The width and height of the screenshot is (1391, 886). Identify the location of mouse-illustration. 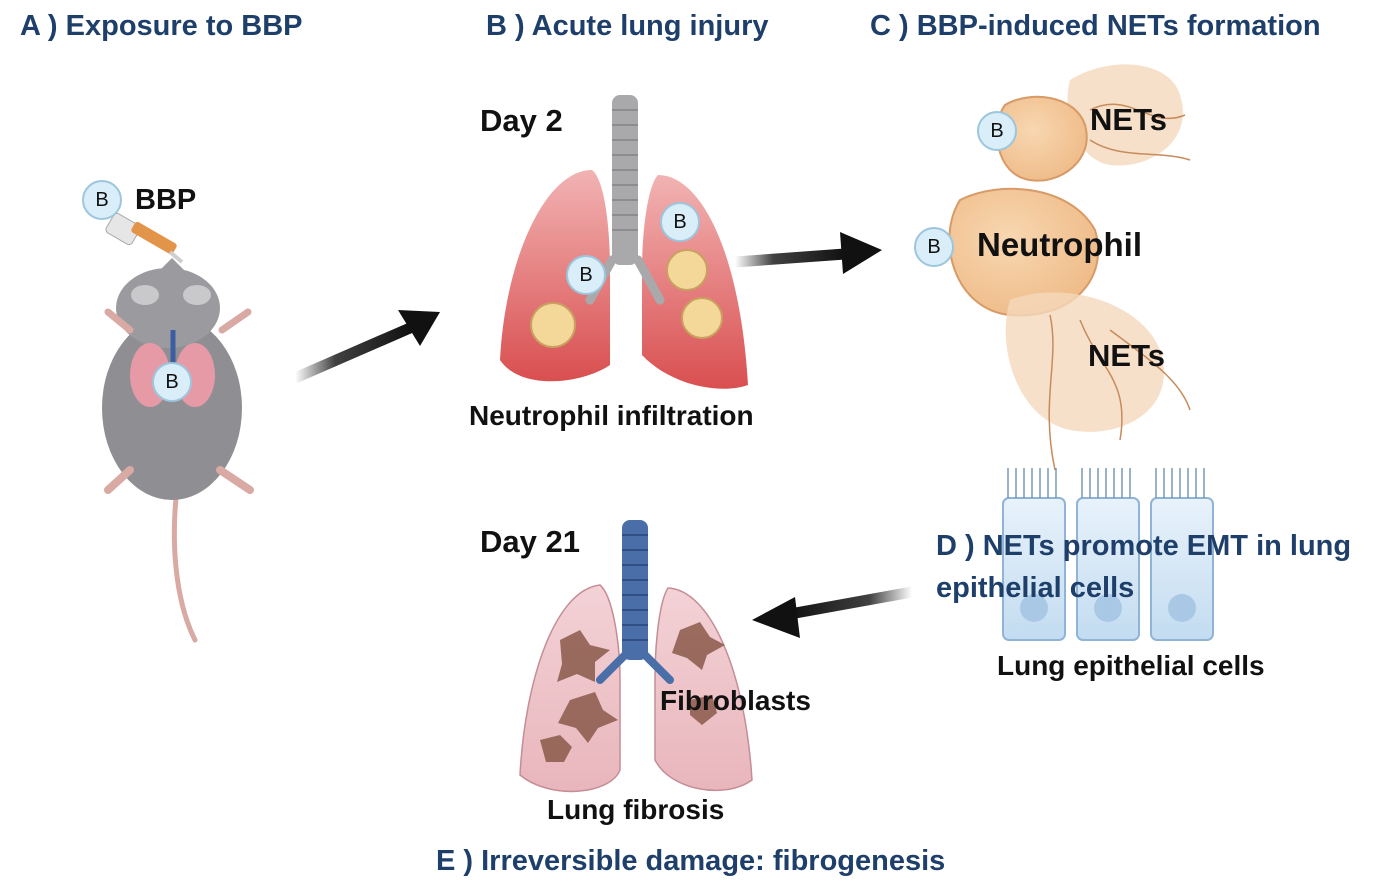
(178, 427).